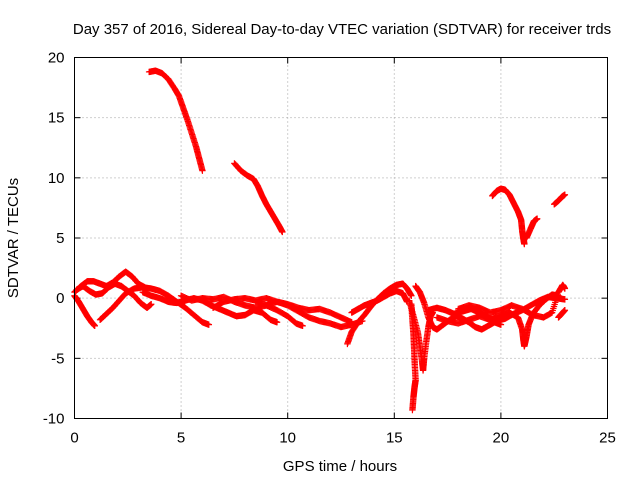 Image resolution: width=640 pixels, height=480 pixels. I want to click on x-tick-label: 5, so click(181, 438).